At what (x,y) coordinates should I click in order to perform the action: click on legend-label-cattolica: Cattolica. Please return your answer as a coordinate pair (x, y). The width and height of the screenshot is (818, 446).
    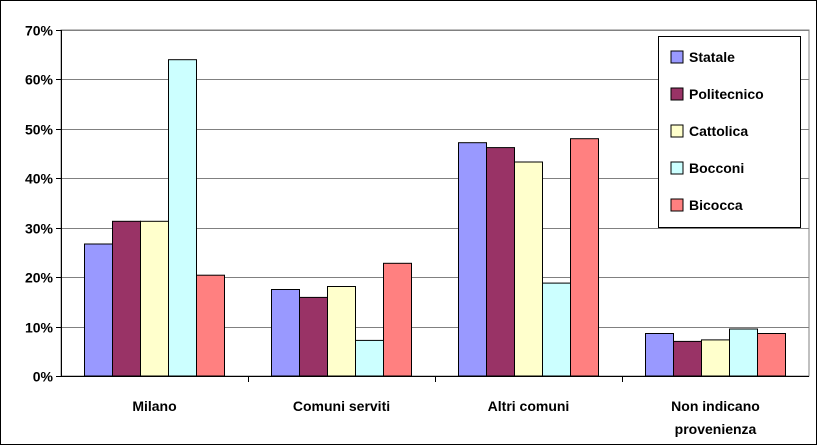
    Looking at the image, I should click on (718, 131).